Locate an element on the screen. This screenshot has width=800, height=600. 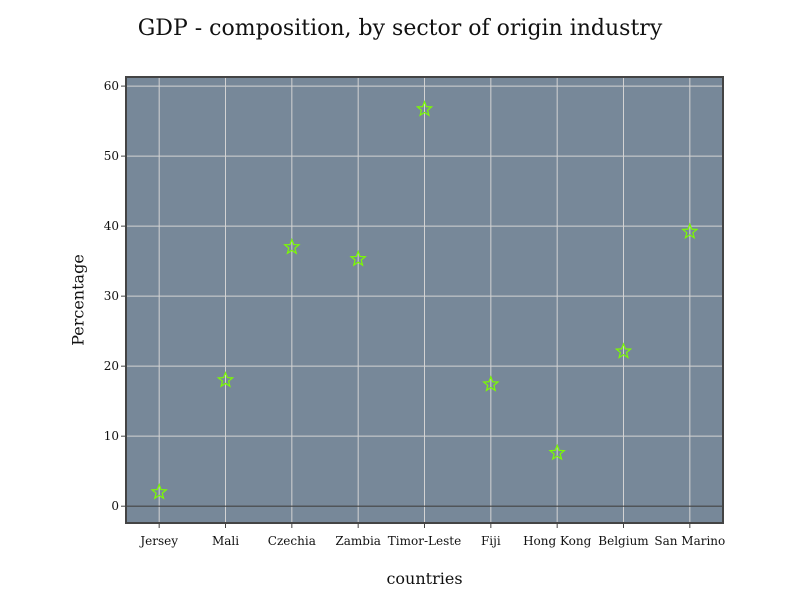
x-tick-label: Jersey is located at coordinates (158, 541).